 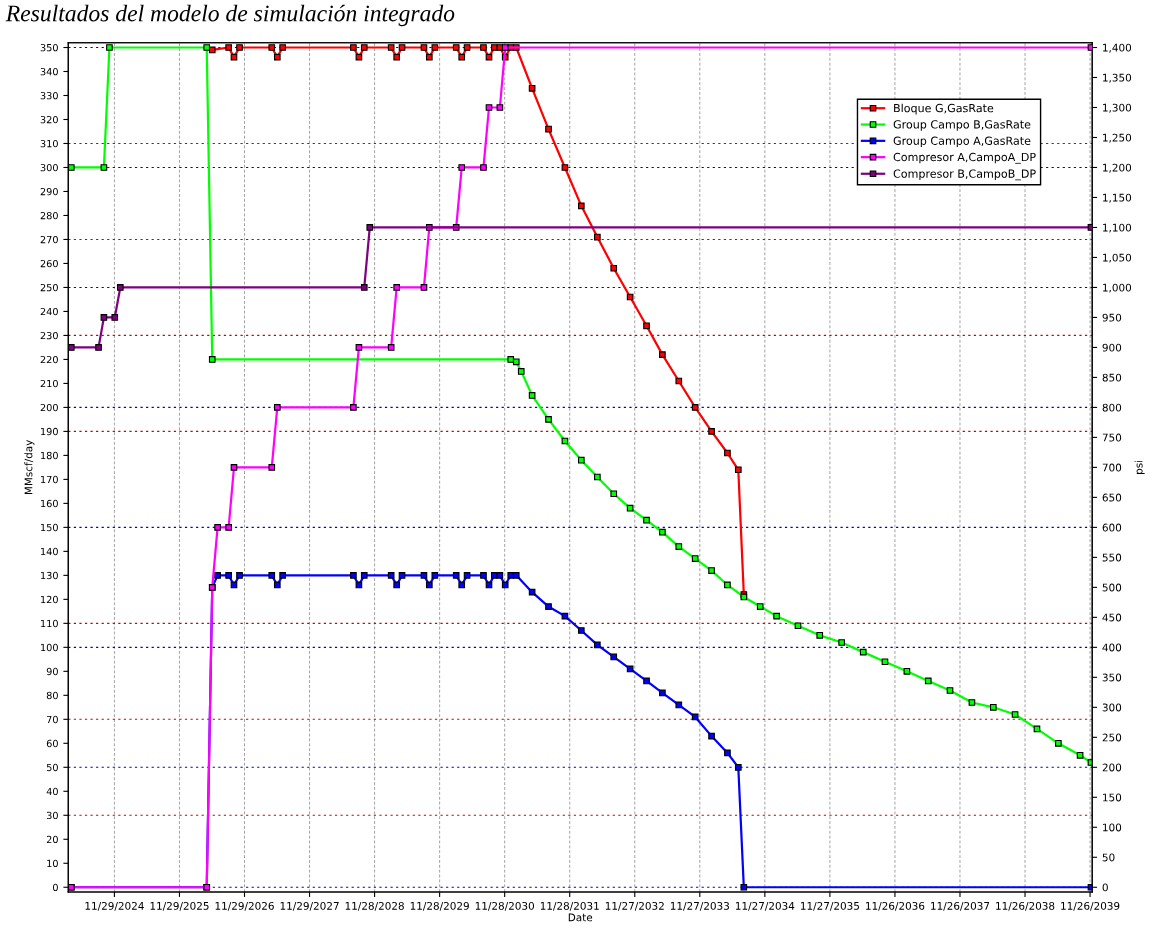 I want to click on y-tick-label: 120, so click(x=49, y=599).